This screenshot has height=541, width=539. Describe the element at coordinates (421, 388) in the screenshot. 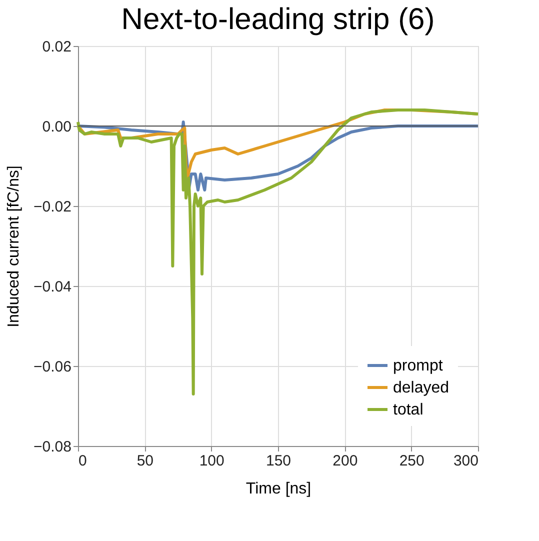

I see `legend-label: delayed` at that location.